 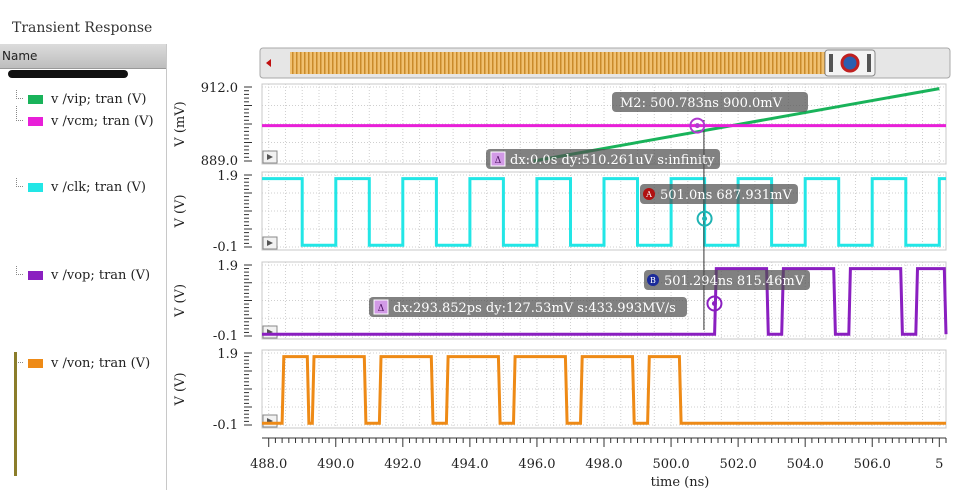 What do you see at coordinates (536, 464) in the screenshot?
I see `x-tick-label: 496.0` at bounding box center [536, 464].